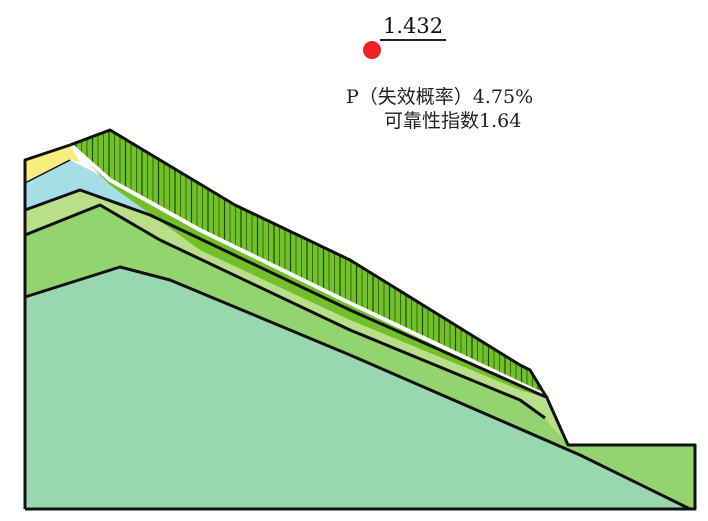  I want to click on reliability-index-text: 可靠性指数1.64, so click(453, 121).